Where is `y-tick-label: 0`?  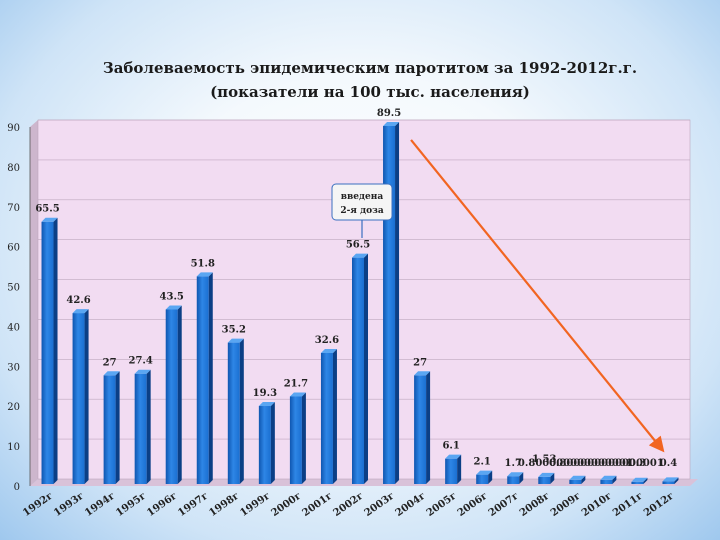
y-tick-label: 0 is located at coordinates (17, 487).